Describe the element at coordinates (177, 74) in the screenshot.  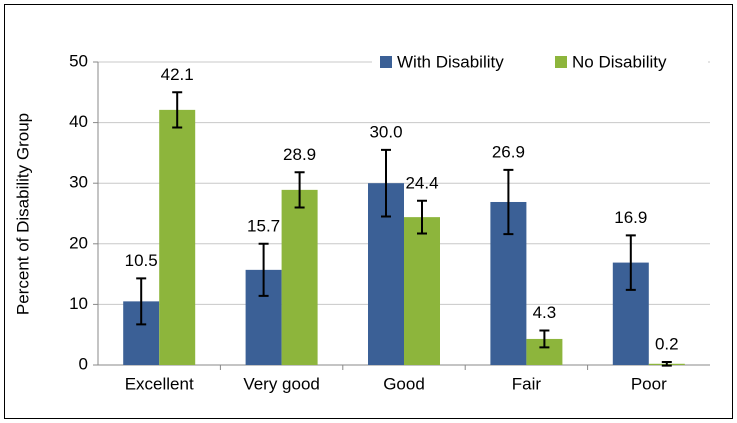
I see `data-label: 42.1` at that location.